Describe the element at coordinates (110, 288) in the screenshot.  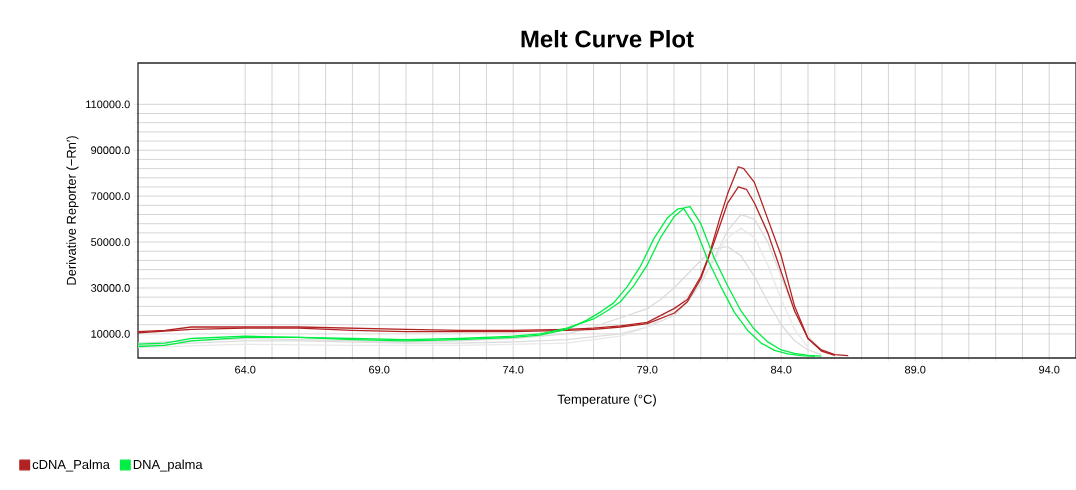
I see `y-tick-label: 30000.0` at that location.